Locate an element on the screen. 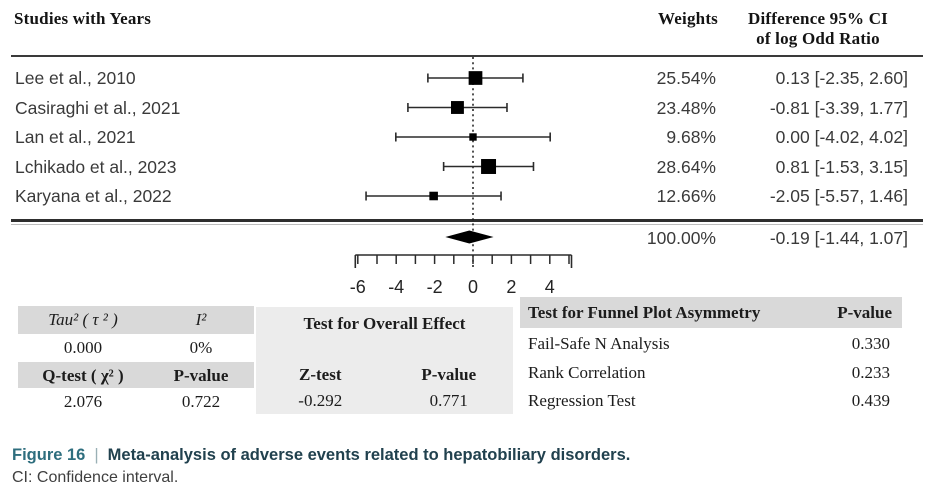 The image size is (931, 495). funnel-asymmetry-header-row: Test for Funnel Plot Asymmetry P-value is located at coordinates (711, 312).